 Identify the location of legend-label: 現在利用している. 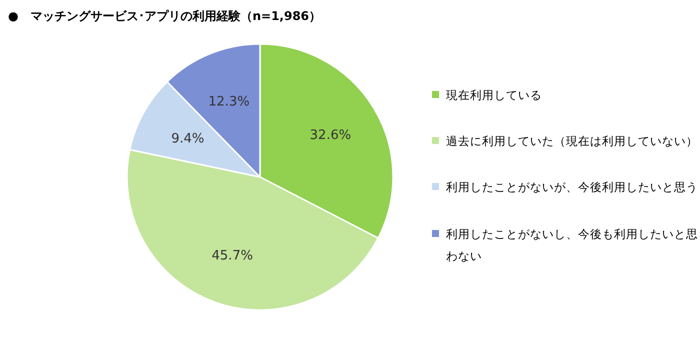
(494, 95).